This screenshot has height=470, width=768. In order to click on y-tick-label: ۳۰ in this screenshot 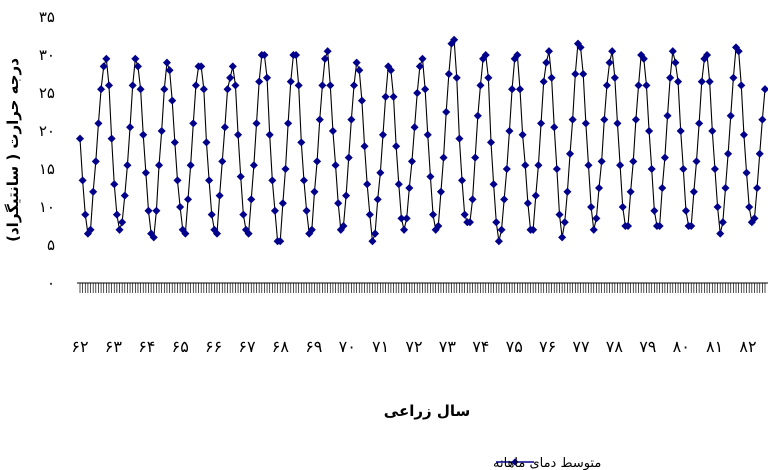, I will do `click(47, 55)`.